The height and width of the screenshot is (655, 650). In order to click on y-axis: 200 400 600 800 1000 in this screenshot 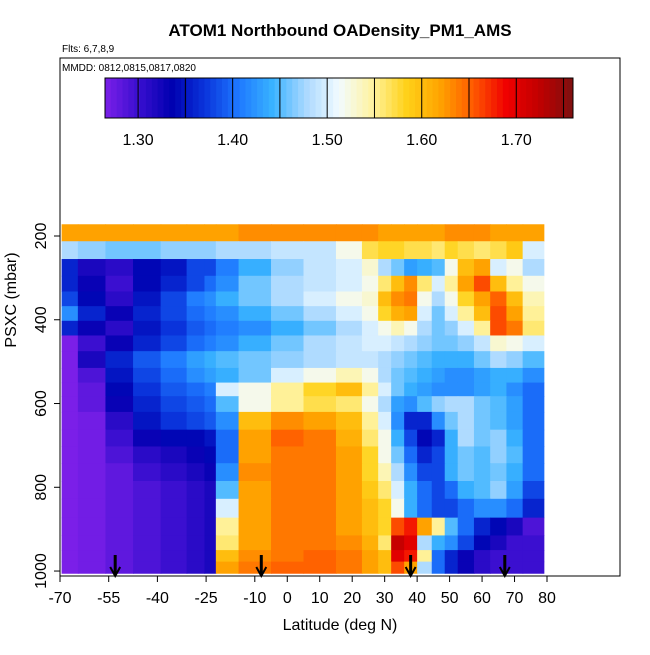, I will do `click(46, 406)`.